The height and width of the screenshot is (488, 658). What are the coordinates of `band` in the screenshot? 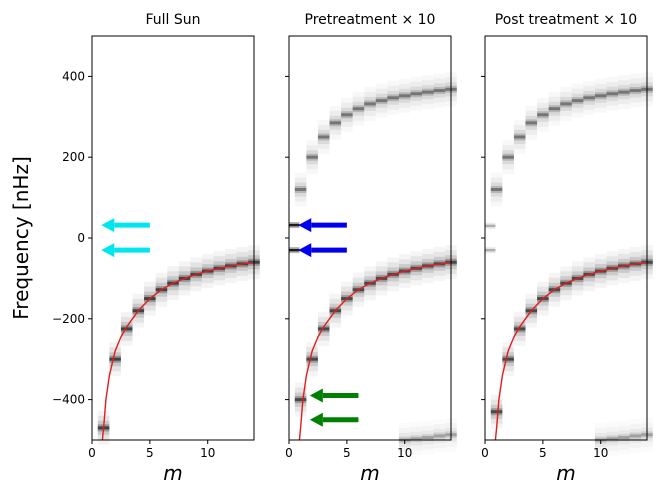 It's located at (490, 250).